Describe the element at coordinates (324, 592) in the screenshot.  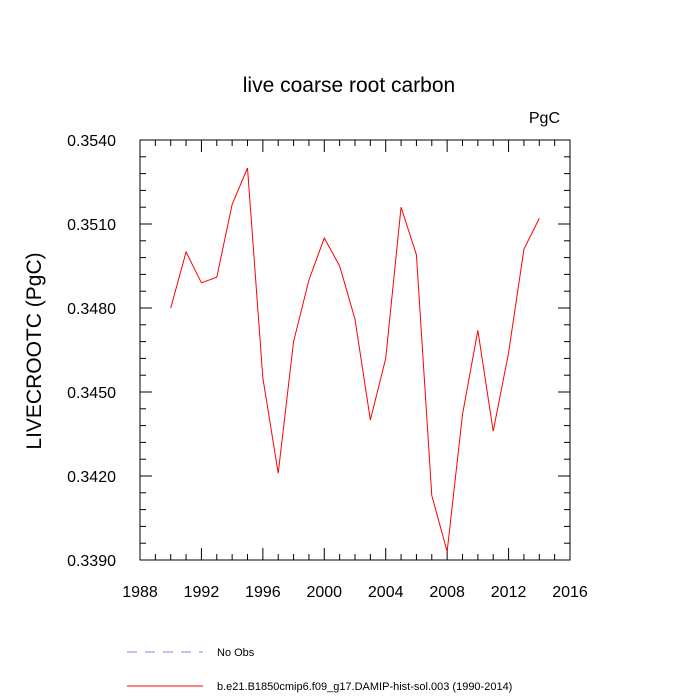
I see `x-tick-label: 2000` at that location.